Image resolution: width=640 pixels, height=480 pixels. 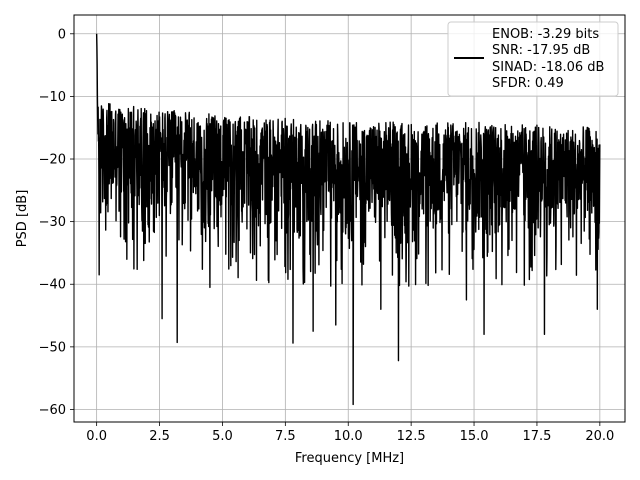 What do you see at coordinates (52, 97) in the screenshot?
I see `y-tick-label: −10` at bounding box center [52, 97].